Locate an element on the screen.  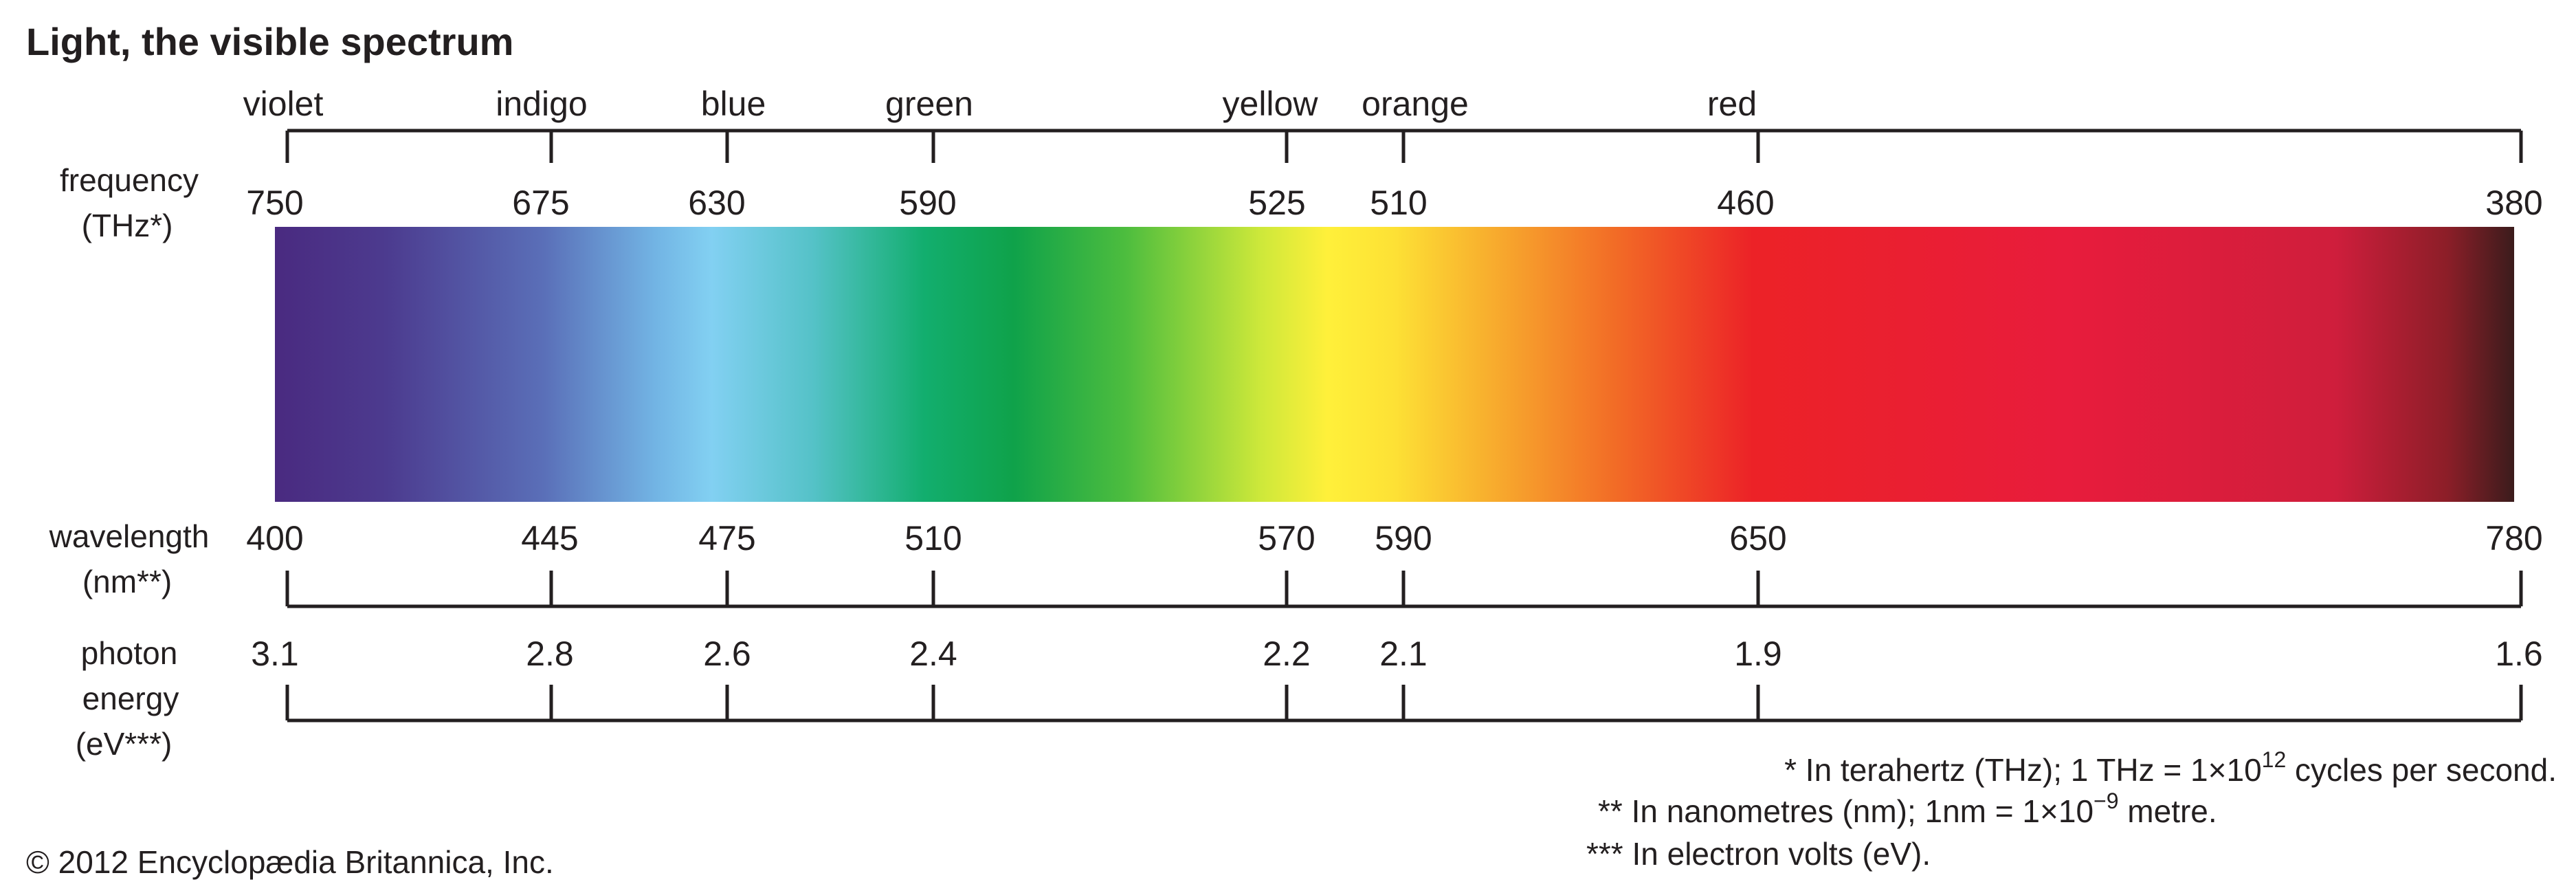
photon-energy-label-line2: energy is located at coordinates (130, 699).